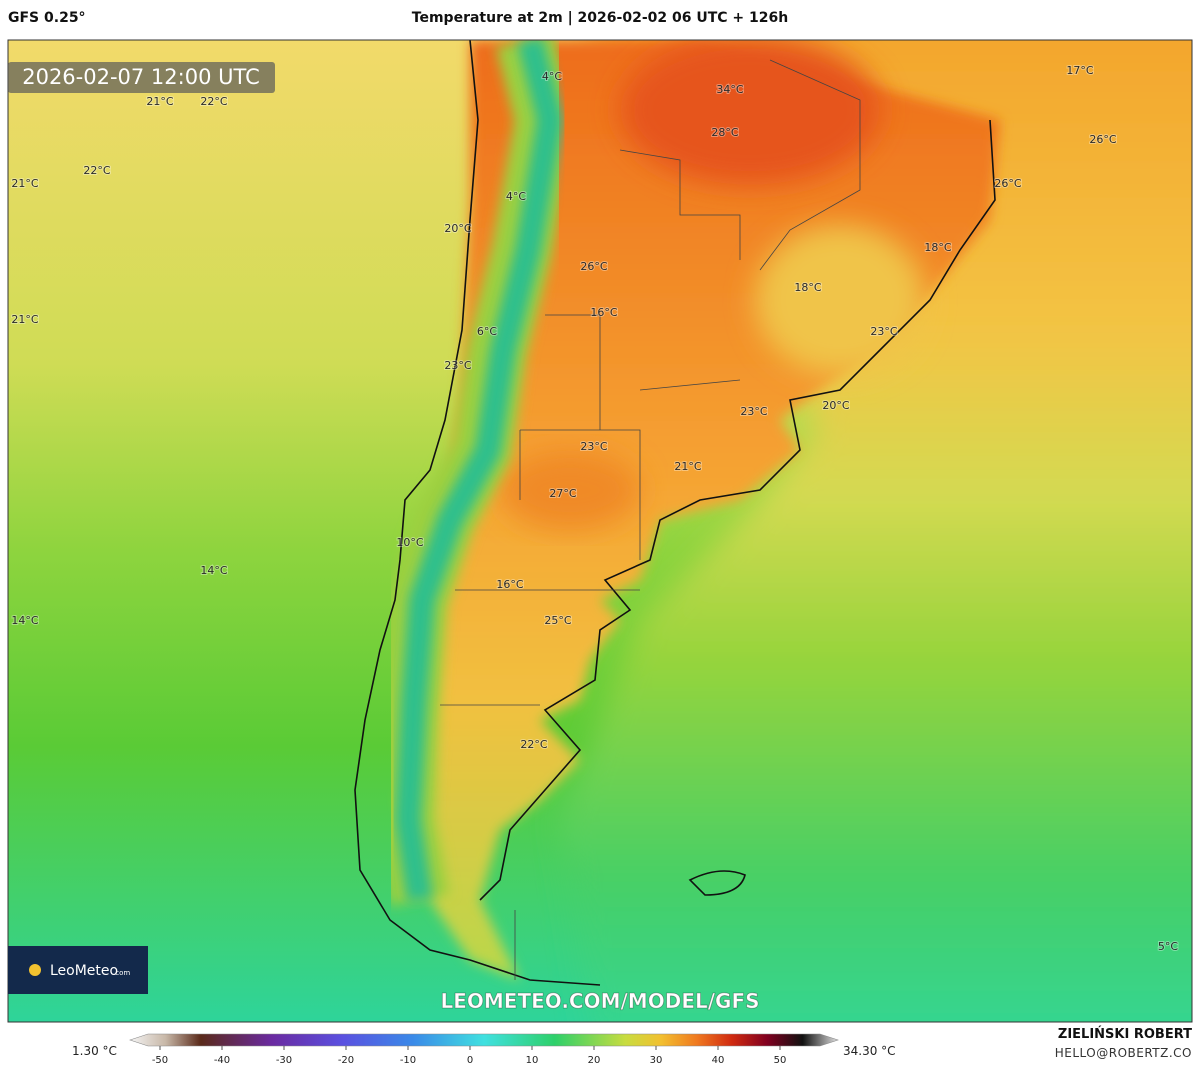 Image resolution: width=1200 pixels, height=1066 pixels. What do you see at coordinates (84, 971) in the screenshot?
I see `logo-name: LeoMeteo` at bounding box center [84, 971].